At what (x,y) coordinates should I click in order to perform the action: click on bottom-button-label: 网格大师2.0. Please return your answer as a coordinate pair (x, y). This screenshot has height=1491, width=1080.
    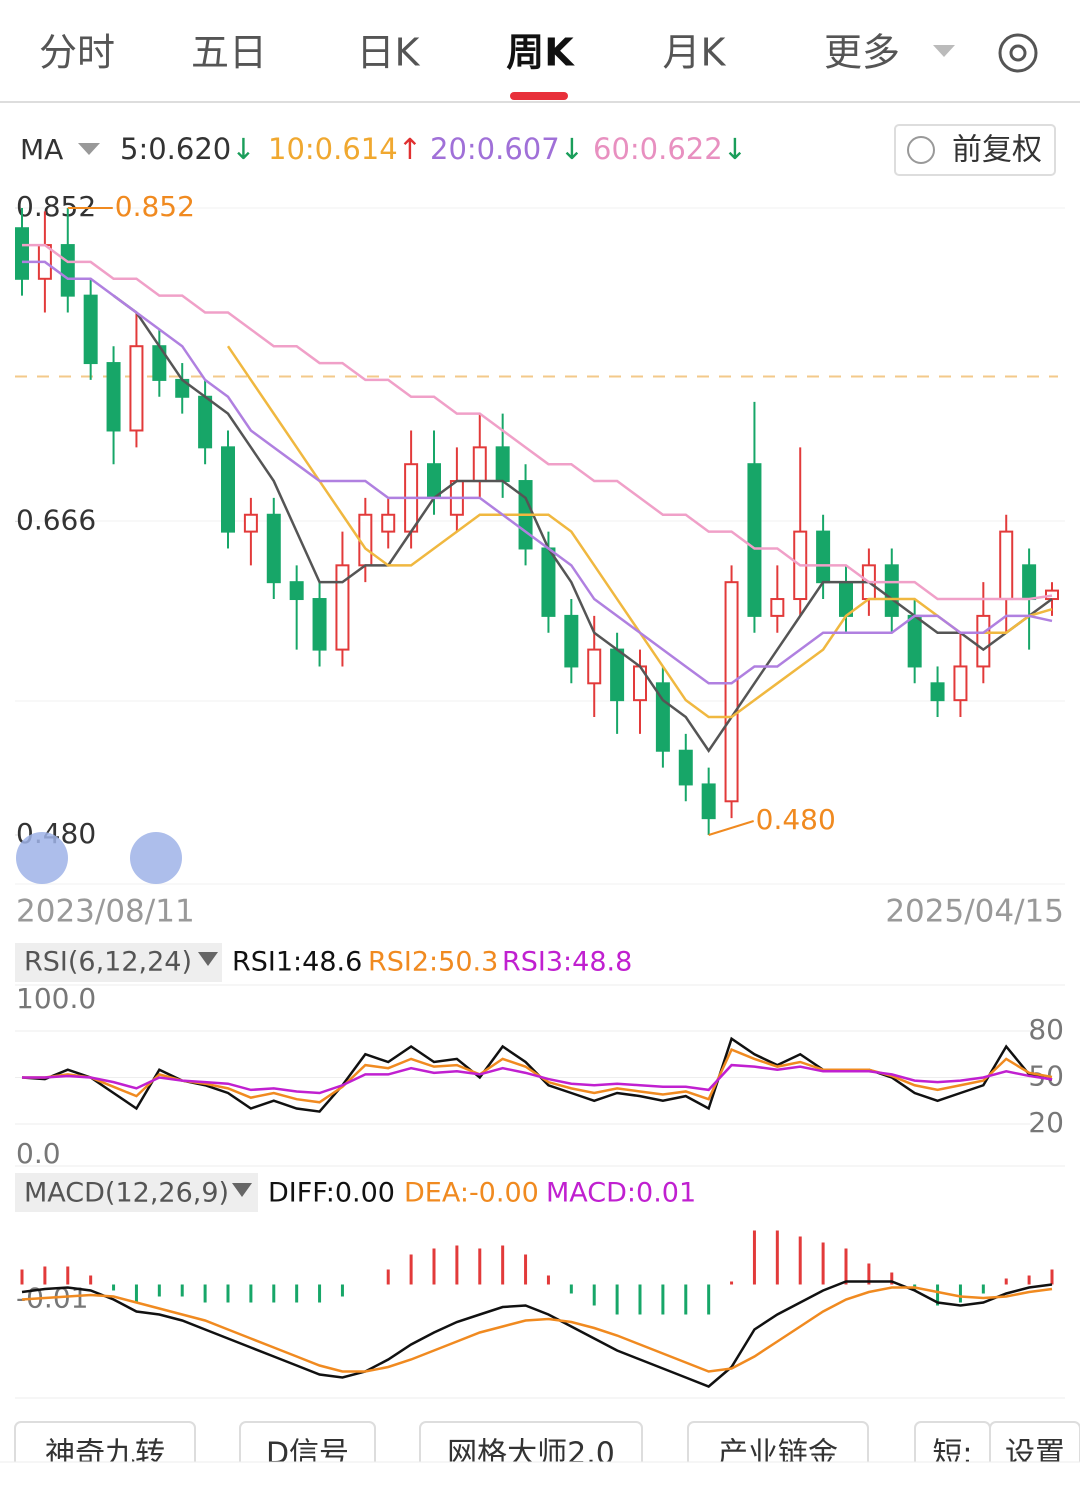
    Looking at the image, I should click on (531, 1454).